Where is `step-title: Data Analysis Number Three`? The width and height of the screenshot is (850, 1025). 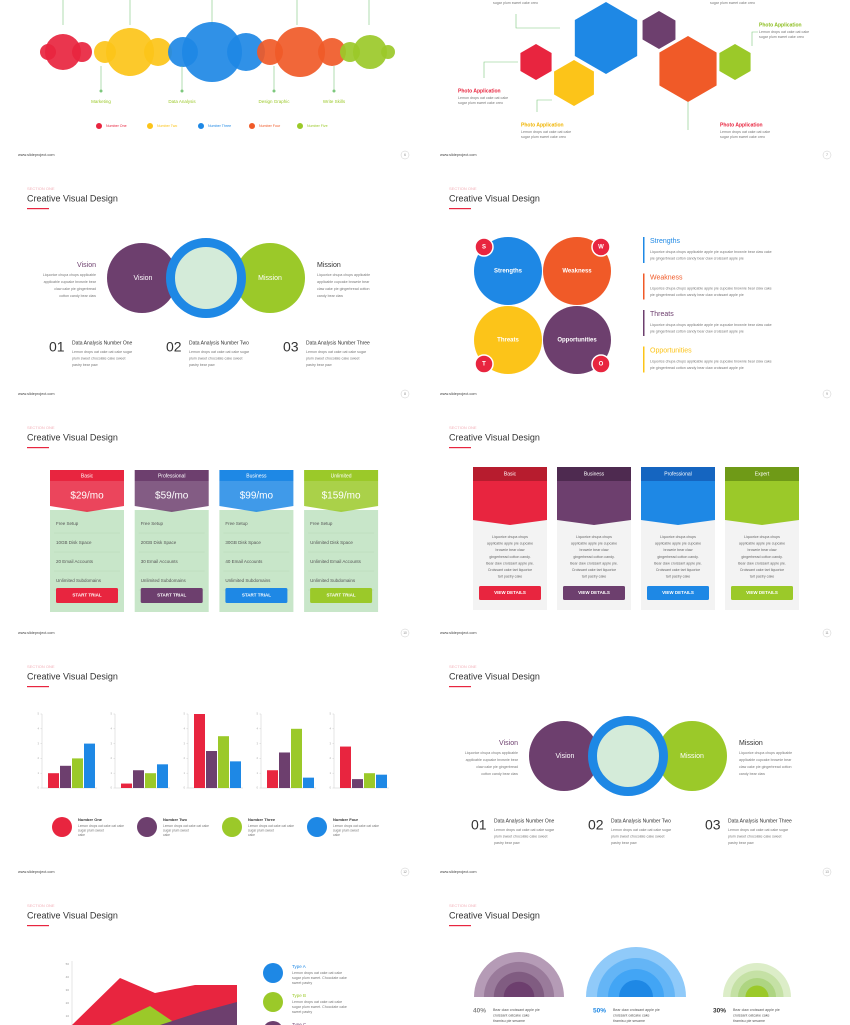
step-title: Data Analysis Number Three is located at coordinates (760, 821).